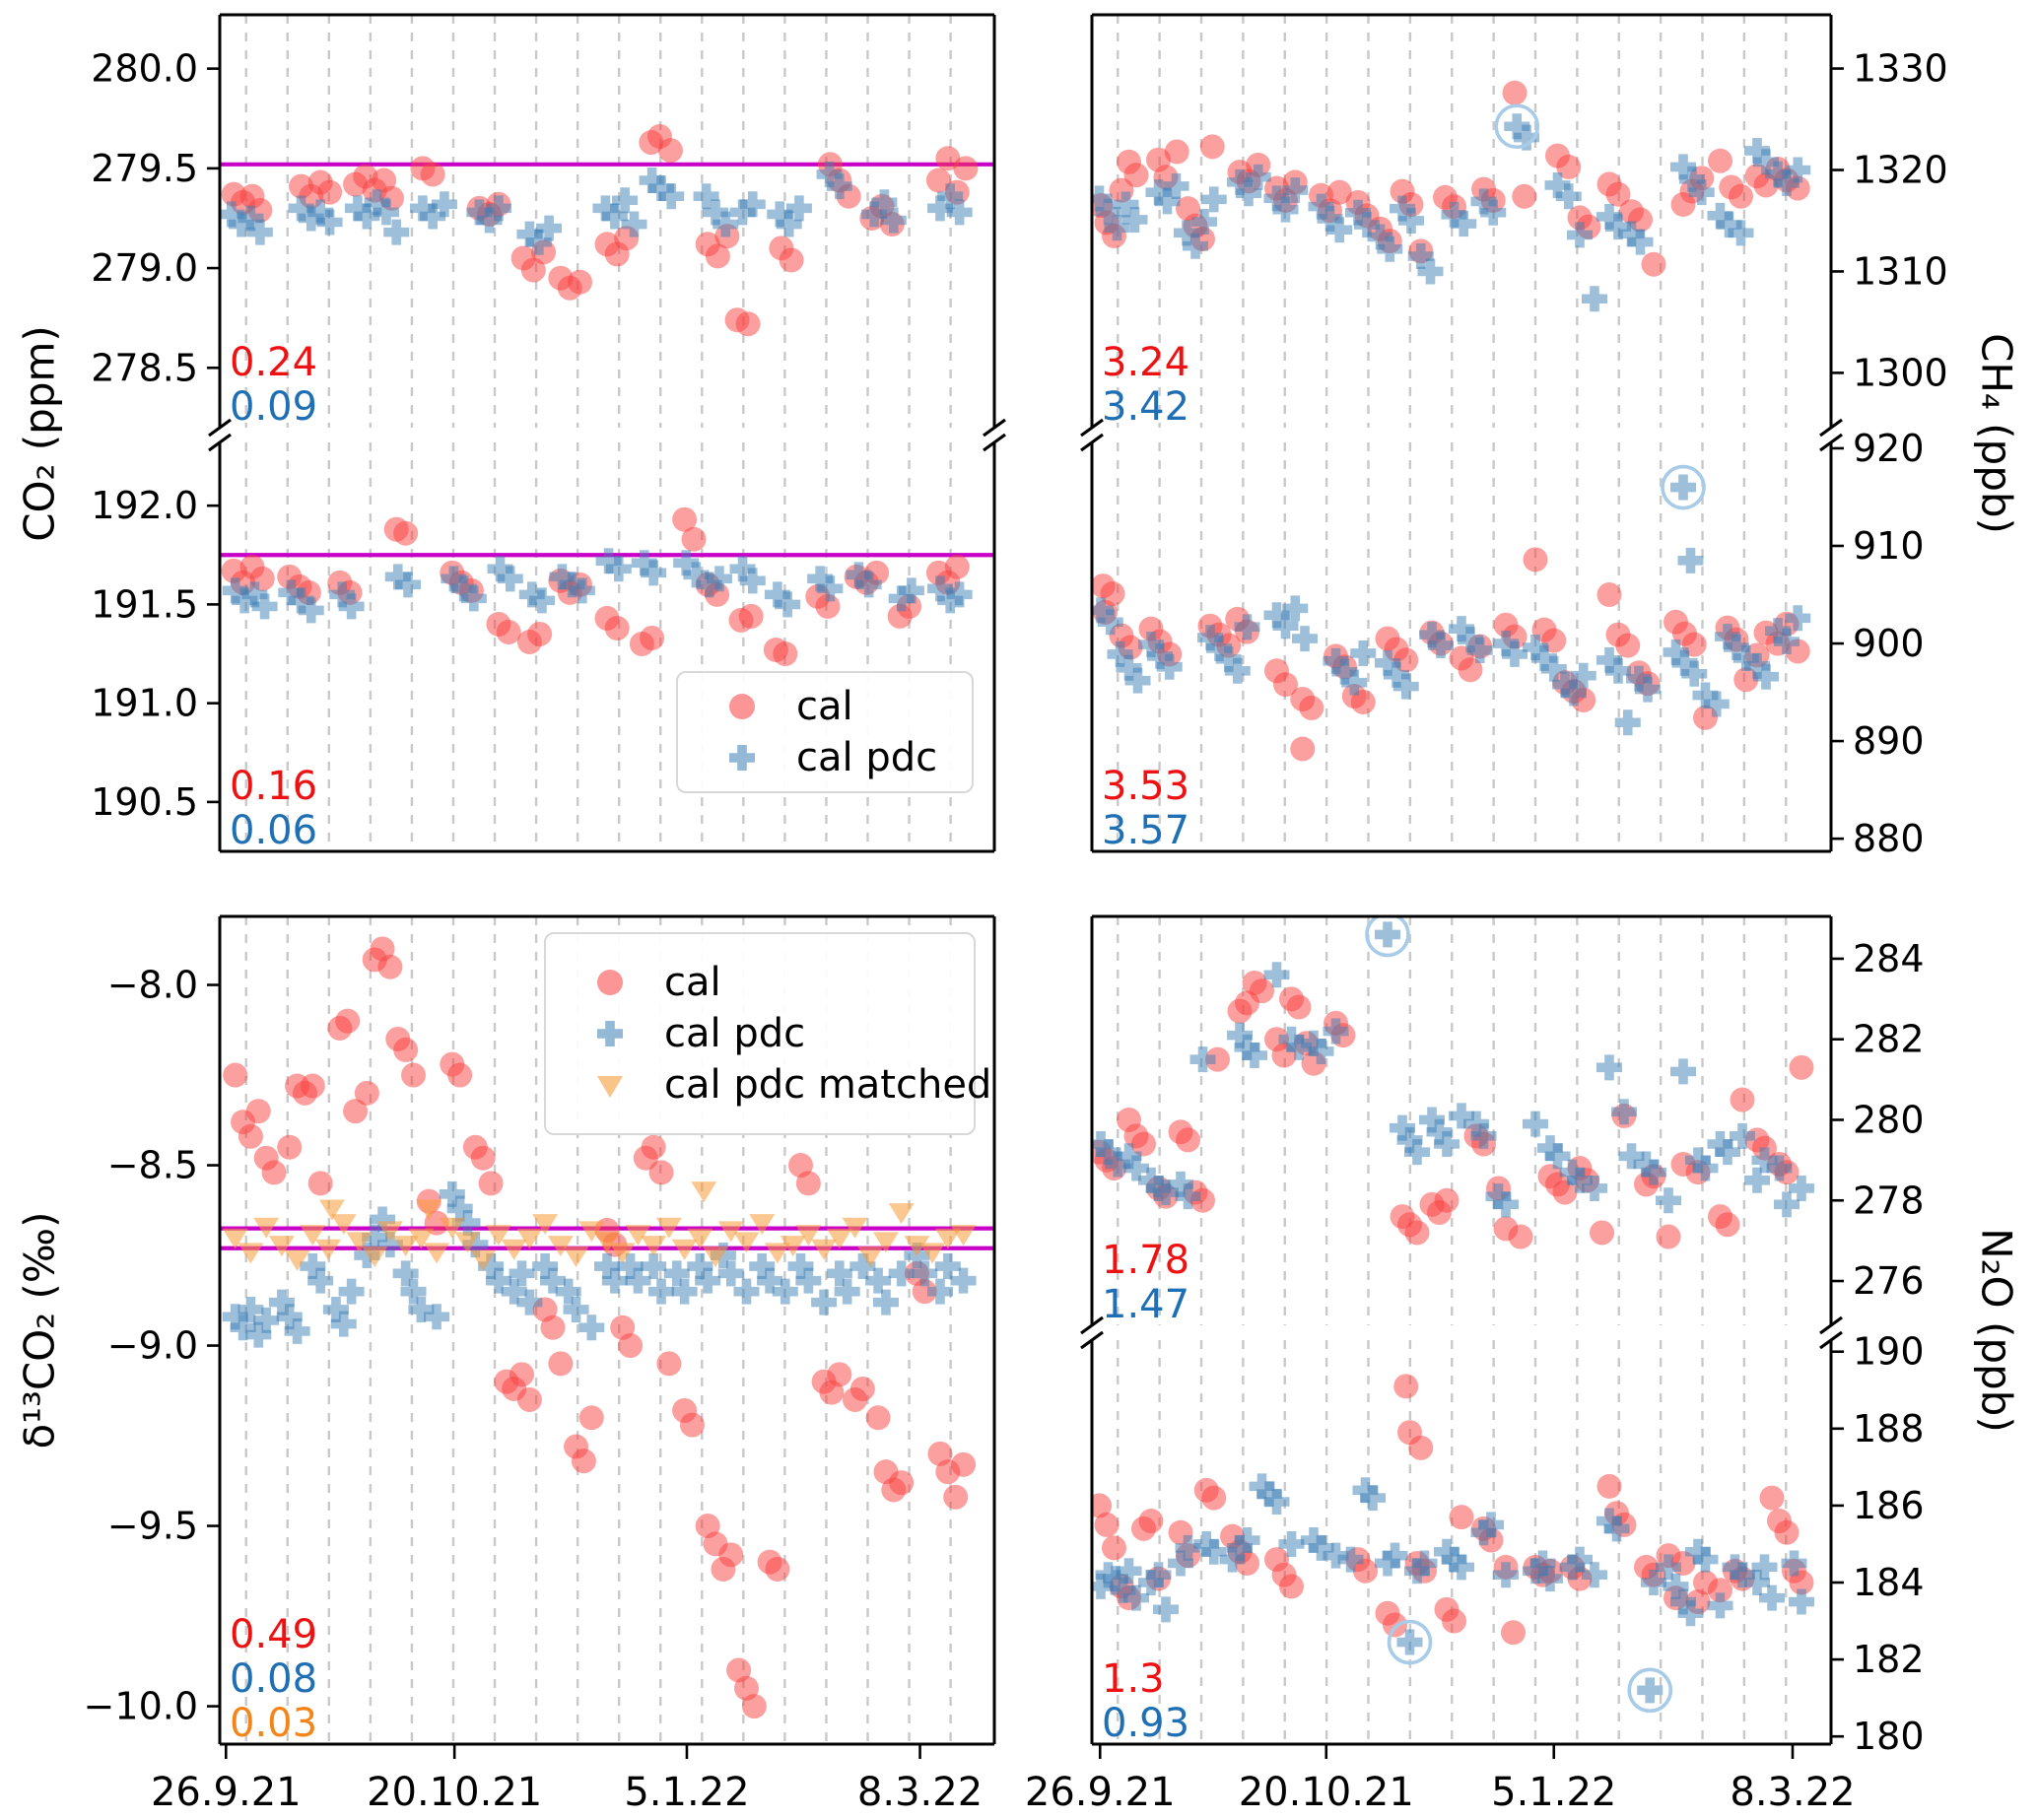  What do you see at coordinates (144, 69) in the screenshot?
I see `y-tick-label: 280.0` at bounding box center [144, 69].